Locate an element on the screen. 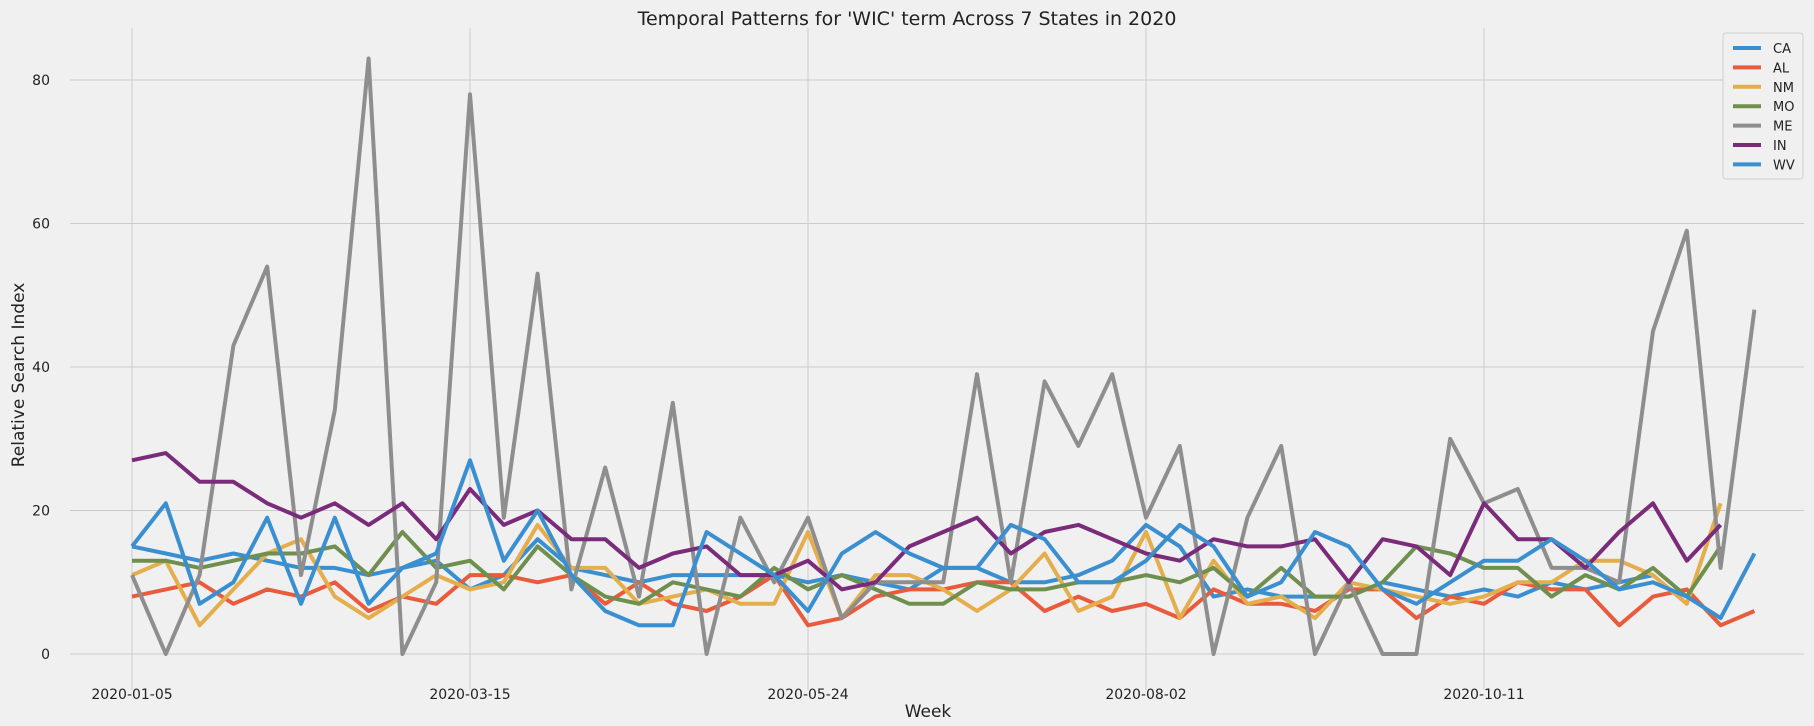 This screenshot has width=1814, height=726. y-tick-label: 40 is located at coordinates (41, 368).